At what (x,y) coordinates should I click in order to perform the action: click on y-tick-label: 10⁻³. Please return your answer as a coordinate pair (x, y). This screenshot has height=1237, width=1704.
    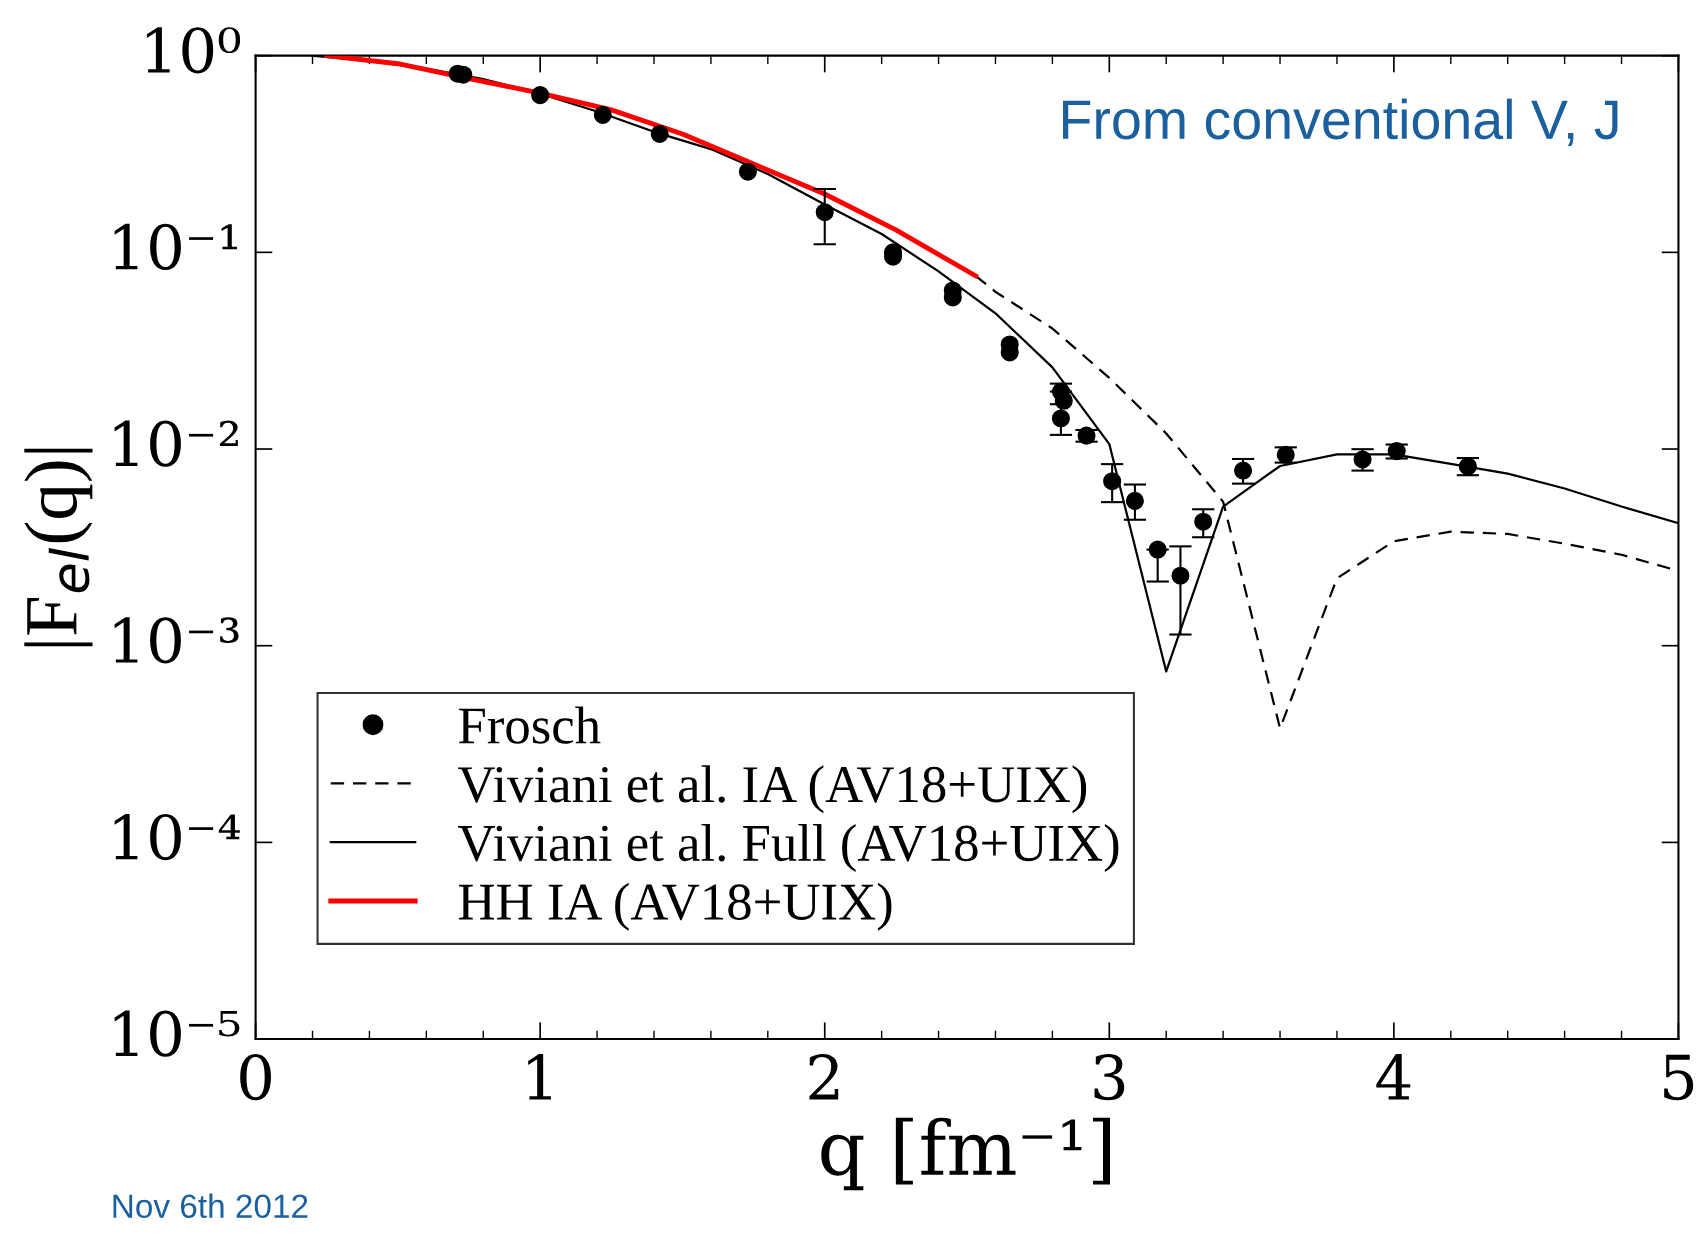
    Looking at the image, I should click on (176, 640).